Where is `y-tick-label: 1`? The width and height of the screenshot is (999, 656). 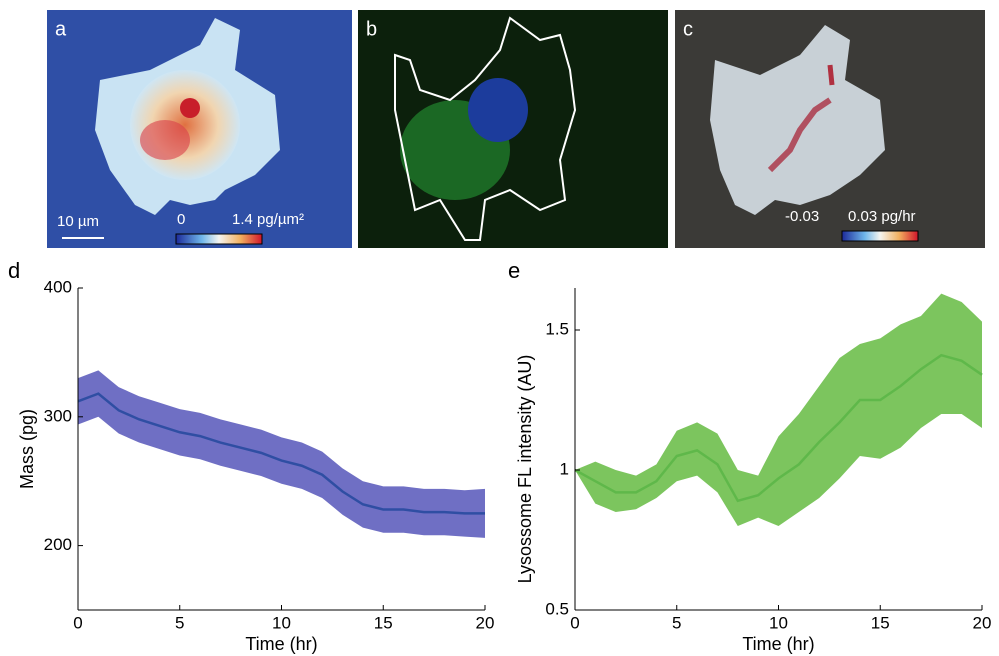 y-tick-label: 1 is located at coordinates (564, 468).